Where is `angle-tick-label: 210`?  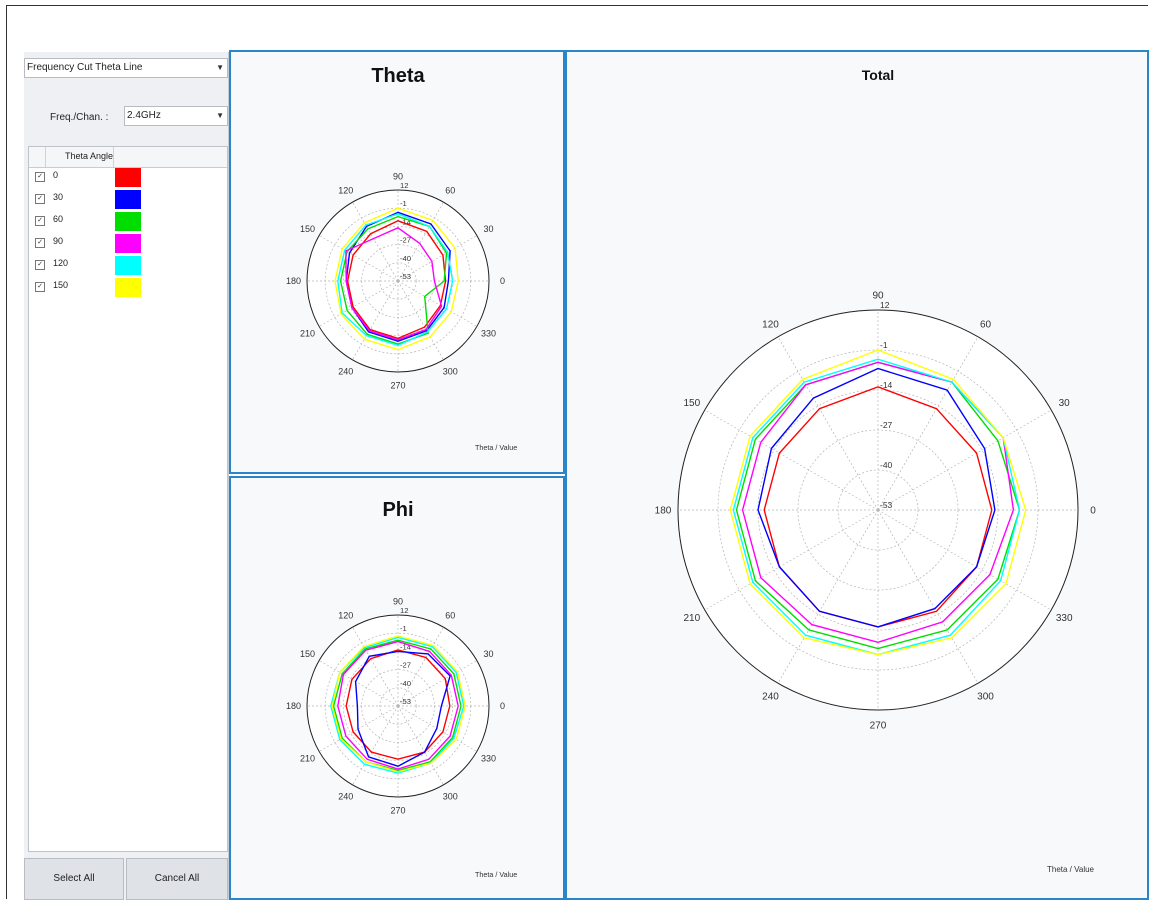
angle-tick-label: 210 is located at coordinates (691, 618).